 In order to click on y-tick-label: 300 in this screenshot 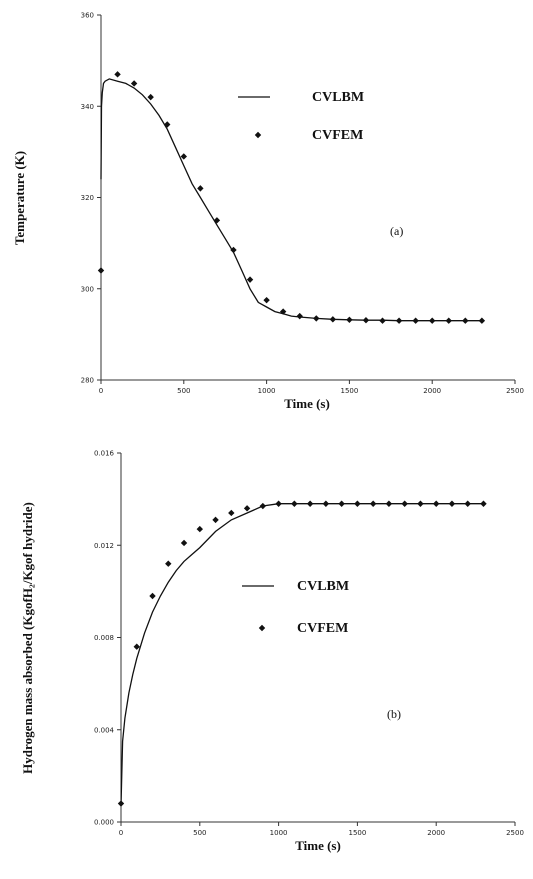, I will do `click(87, 289)`.